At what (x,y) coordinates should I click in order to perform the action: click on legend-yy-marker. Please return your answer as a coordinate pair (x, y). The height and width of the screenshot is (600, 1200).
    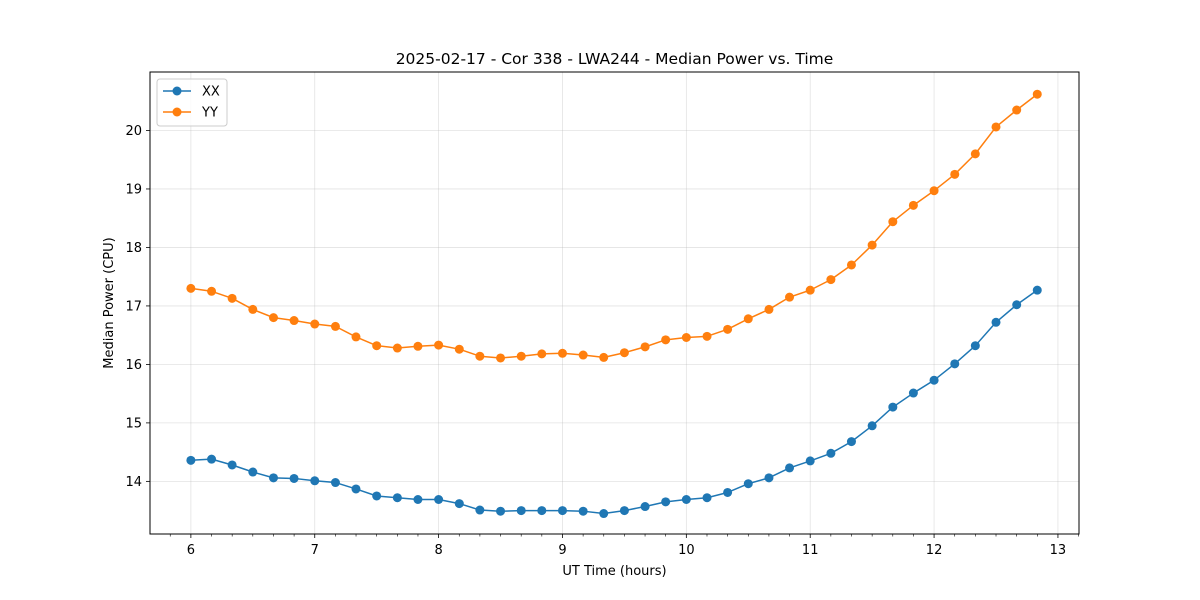
    Looking at the image, I should click on (177, 112).